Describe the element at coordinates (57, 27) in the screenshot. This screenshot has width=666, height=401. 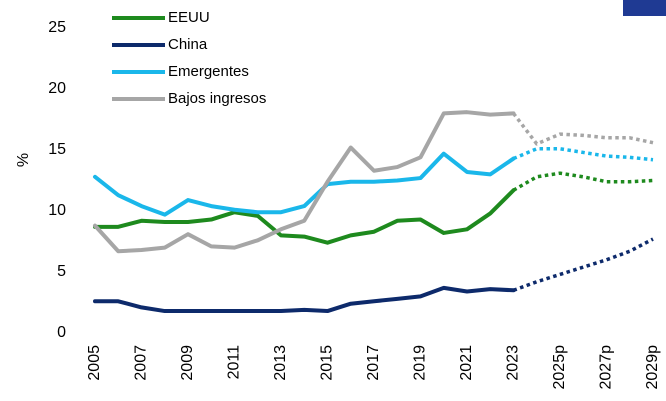
I see `y-tick-label: 25` at that location.